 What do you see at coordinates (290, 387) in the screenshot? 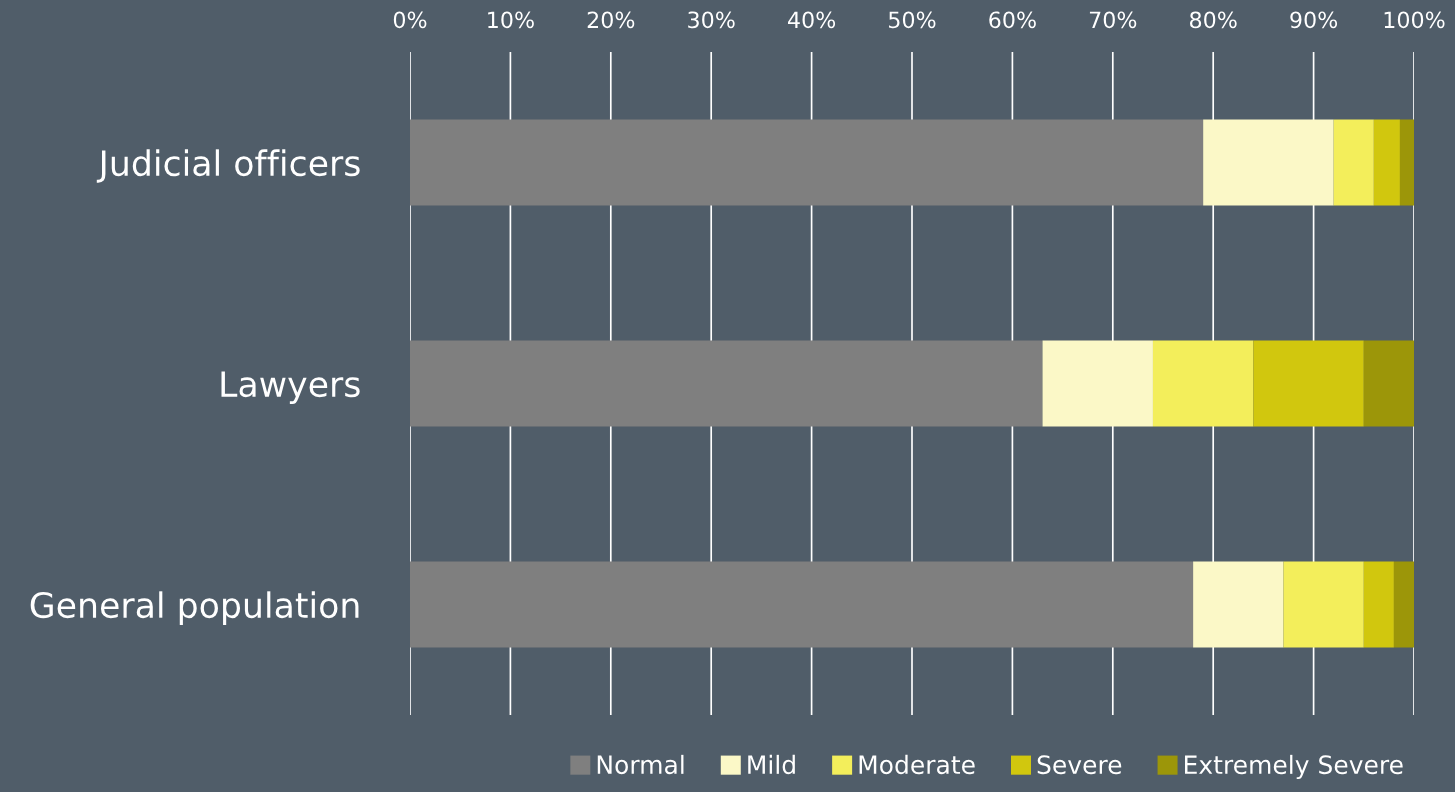
I see `y-tick-label: Lawyers` at bounding box center [290, 387].